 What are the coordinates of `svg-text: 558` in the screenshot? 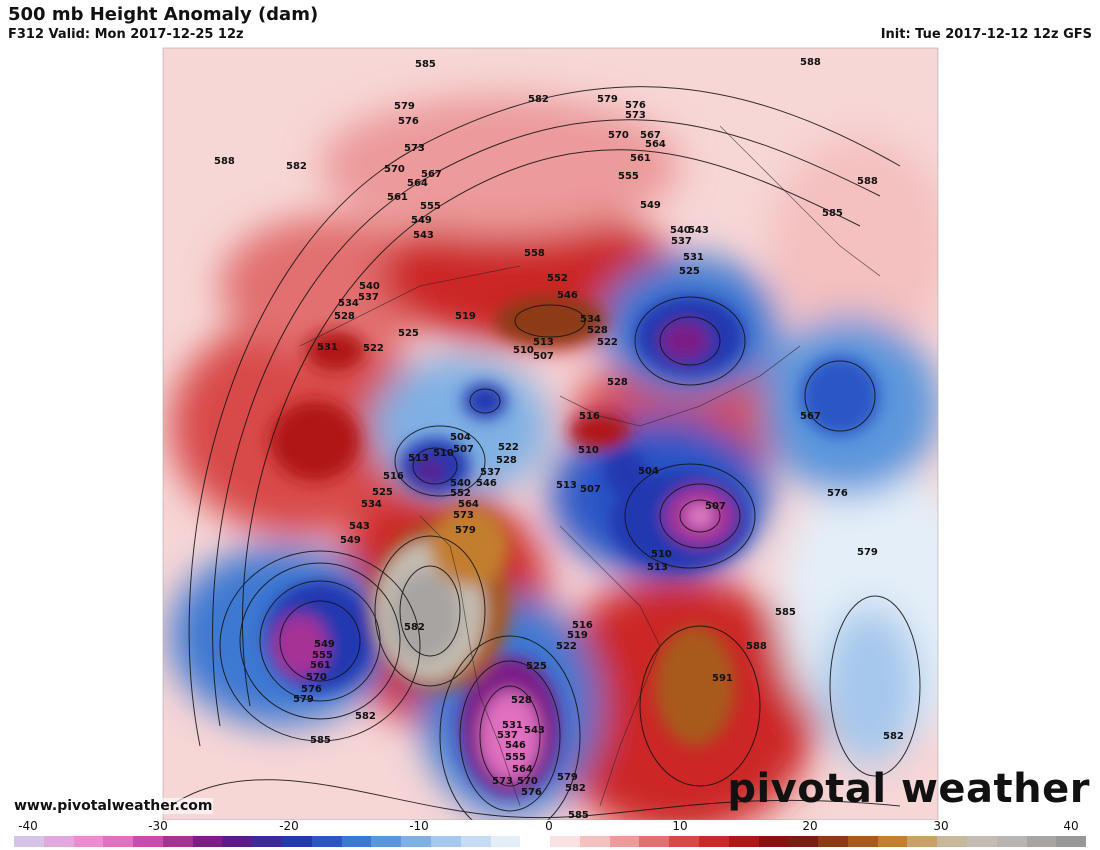 It's located at (534, 253).